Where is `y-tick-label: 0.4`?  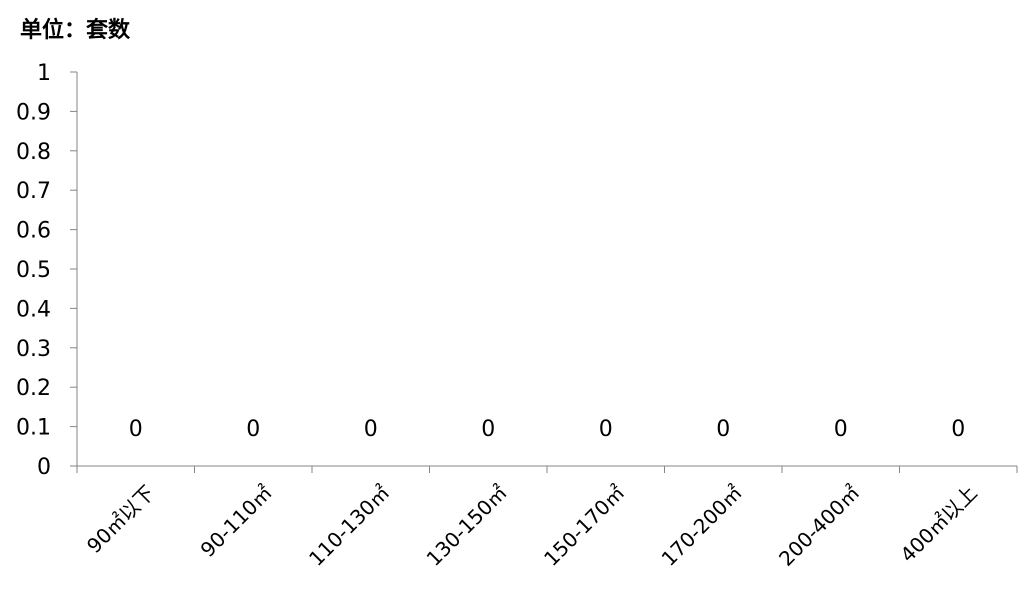 y-tick-label: 0.4 is located at coordinates (33, 309).